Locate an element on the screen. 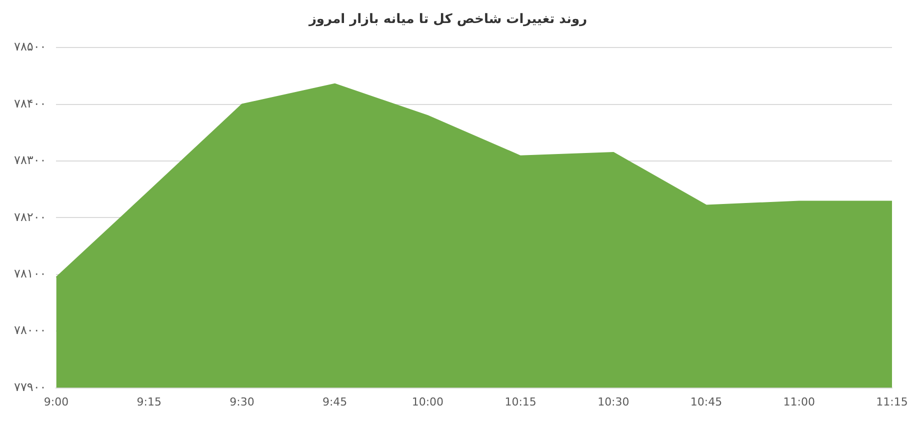  x-tick-label: 9:00 is located at coordinates (56, 401).